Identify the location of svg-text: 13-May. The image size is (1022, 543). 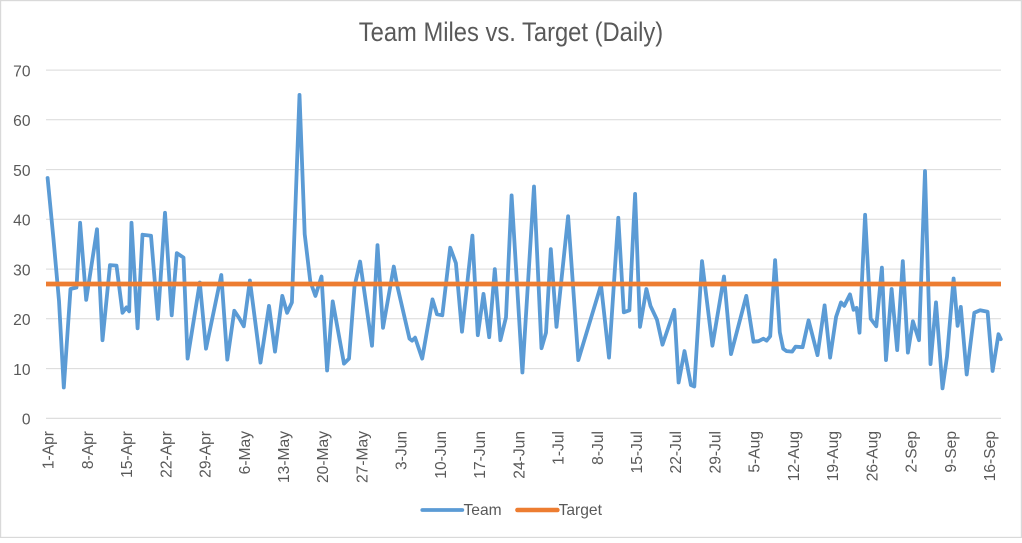
(284, 457).